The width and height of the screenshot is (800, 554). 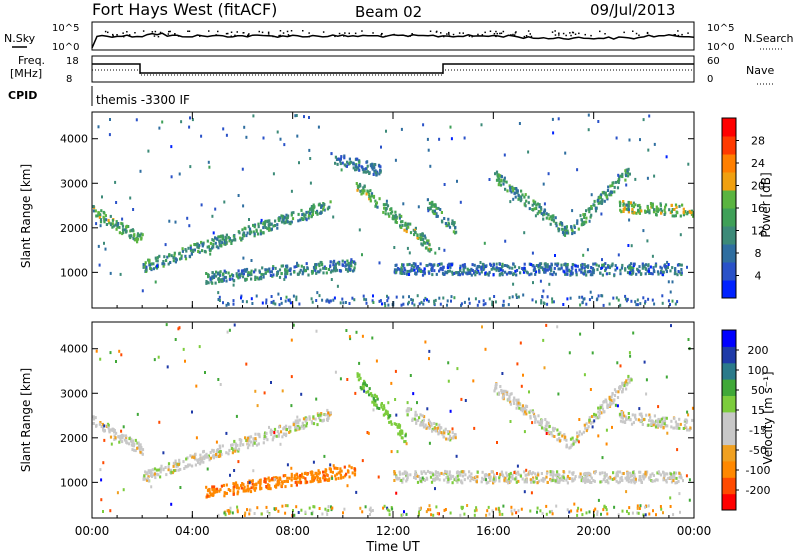 I want to click on colorbar-tick-label: 15, so click(x=758, y=410).